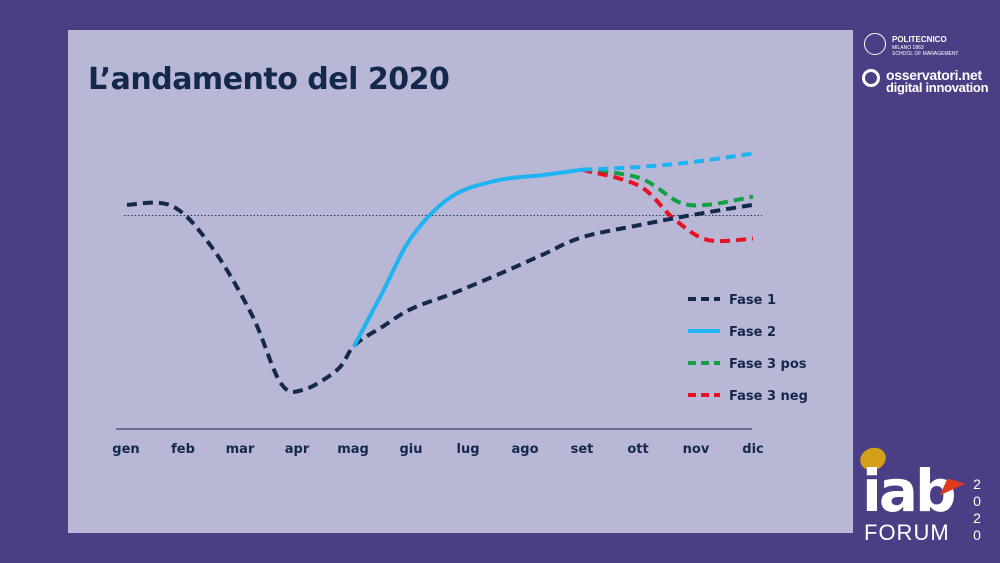 This screenshot has width=1000, height=563. What do you see at coordinates (183, 449) in the screenshot?
I see `x-tick-label-feb: feb` at bounding box center [183, 449].